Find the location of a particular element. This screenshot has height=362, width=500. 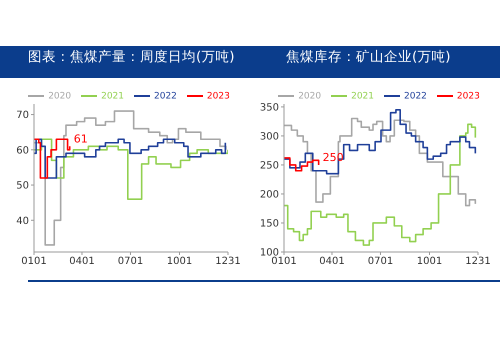

chart-title: 焦煤库存：矿山企业(万吨) is located at coordinates (368, 57).